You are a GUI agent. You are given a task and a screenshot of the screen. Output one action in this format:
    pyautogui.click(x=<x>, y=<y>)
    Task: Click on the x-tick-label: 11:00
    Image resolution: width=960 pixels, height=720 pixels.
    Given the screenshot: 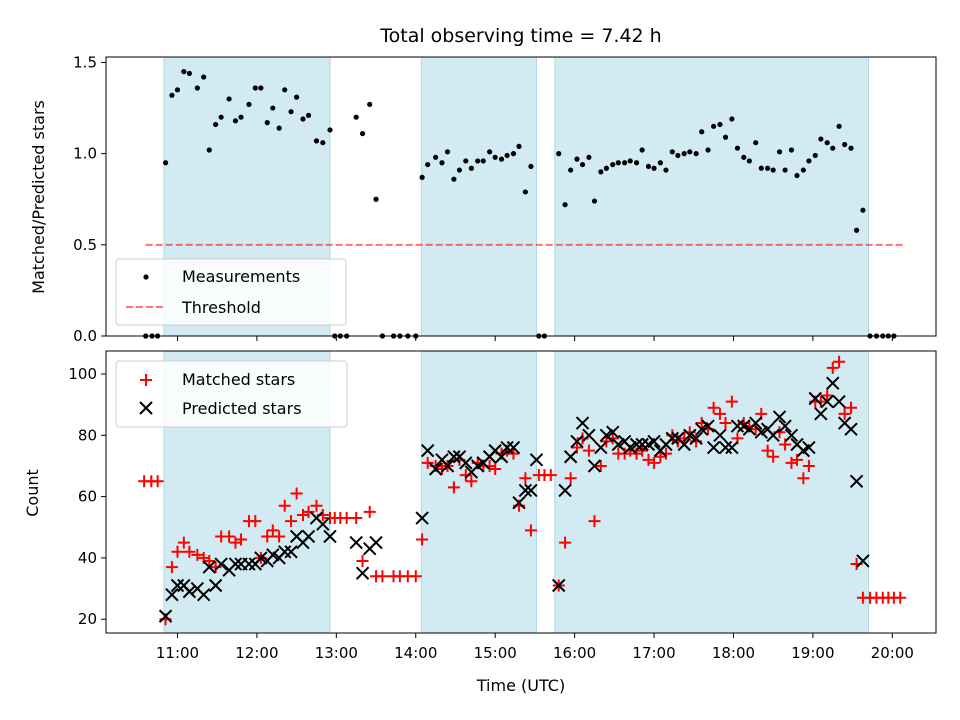 What is the action you would take?
    pyautogui.click(x=177, y=653)
    